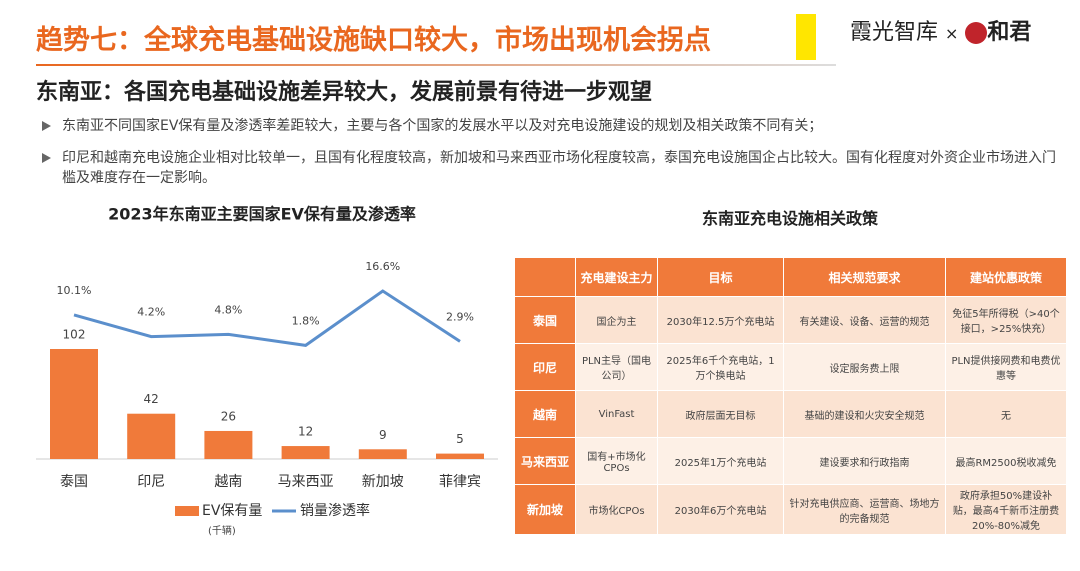  What do you see at coordinates (616, 461) in the screenshot?
I see `table-cell: 国有+市场化CPOs` at bounding box center [616, 461].